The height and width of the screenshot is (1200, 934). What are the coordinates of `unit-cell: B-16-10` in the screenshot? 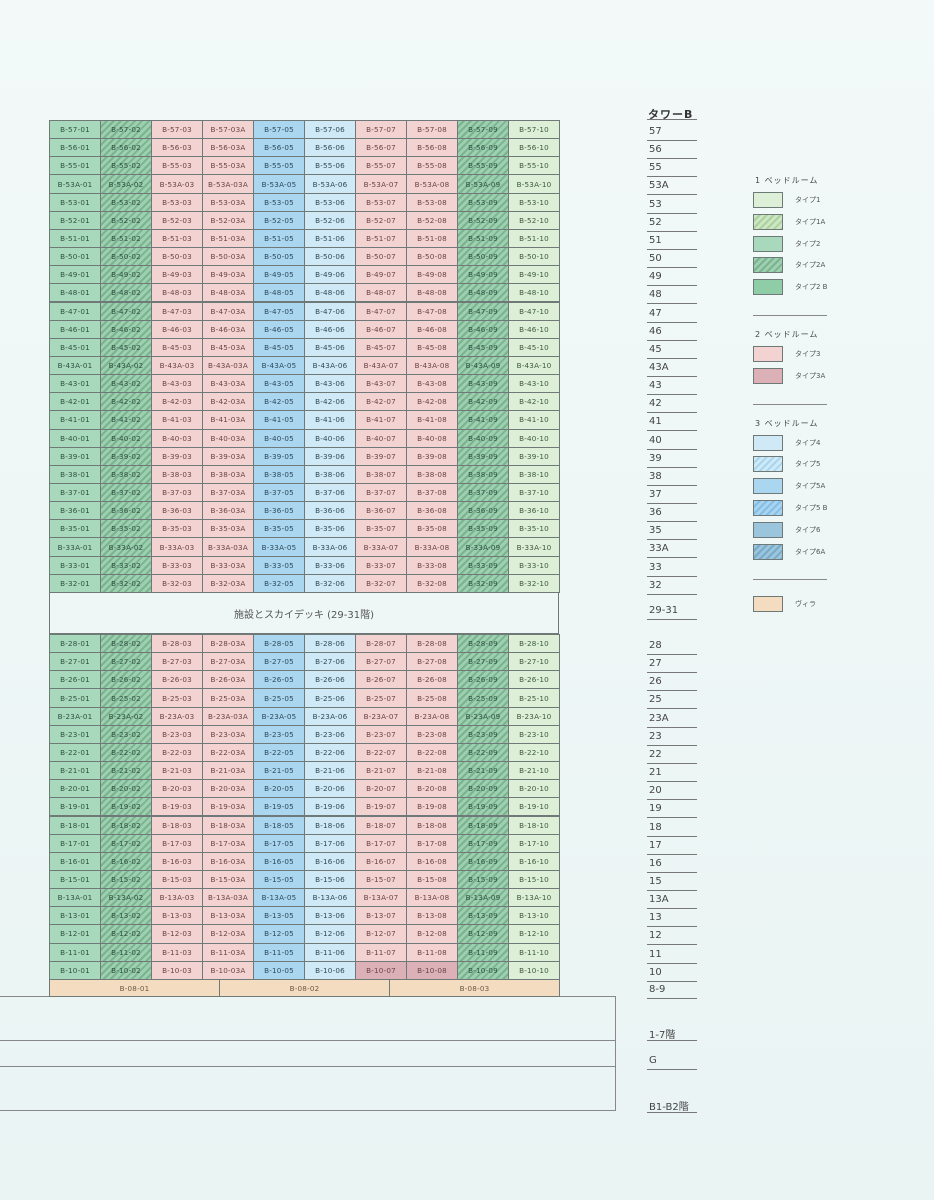 It's located at (534, 861).